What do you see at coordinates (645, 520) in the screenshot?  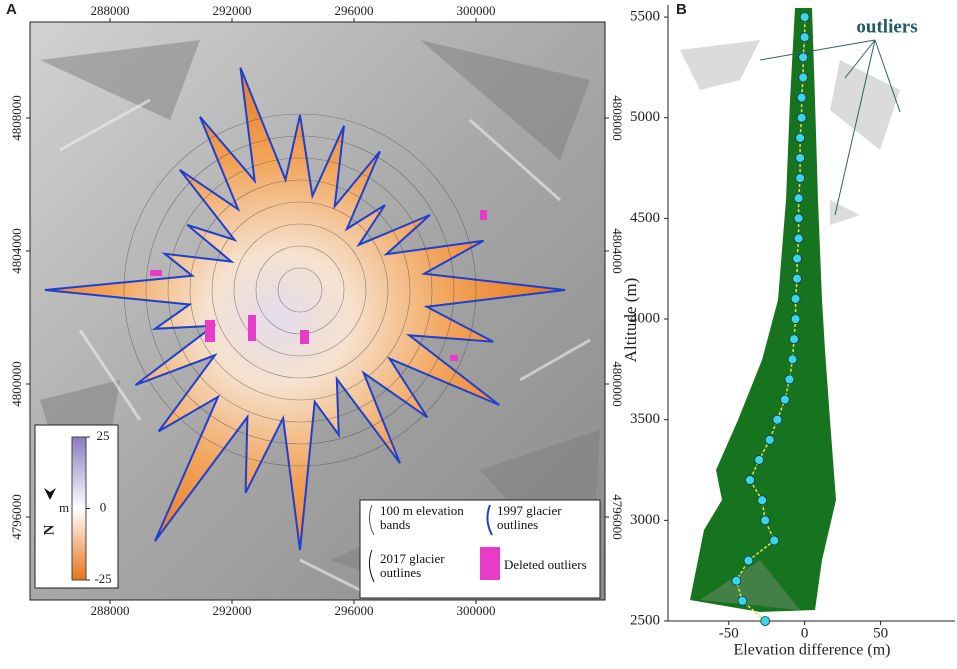 I see `y-tick-label: 3000` at bounding box center [645, 520].